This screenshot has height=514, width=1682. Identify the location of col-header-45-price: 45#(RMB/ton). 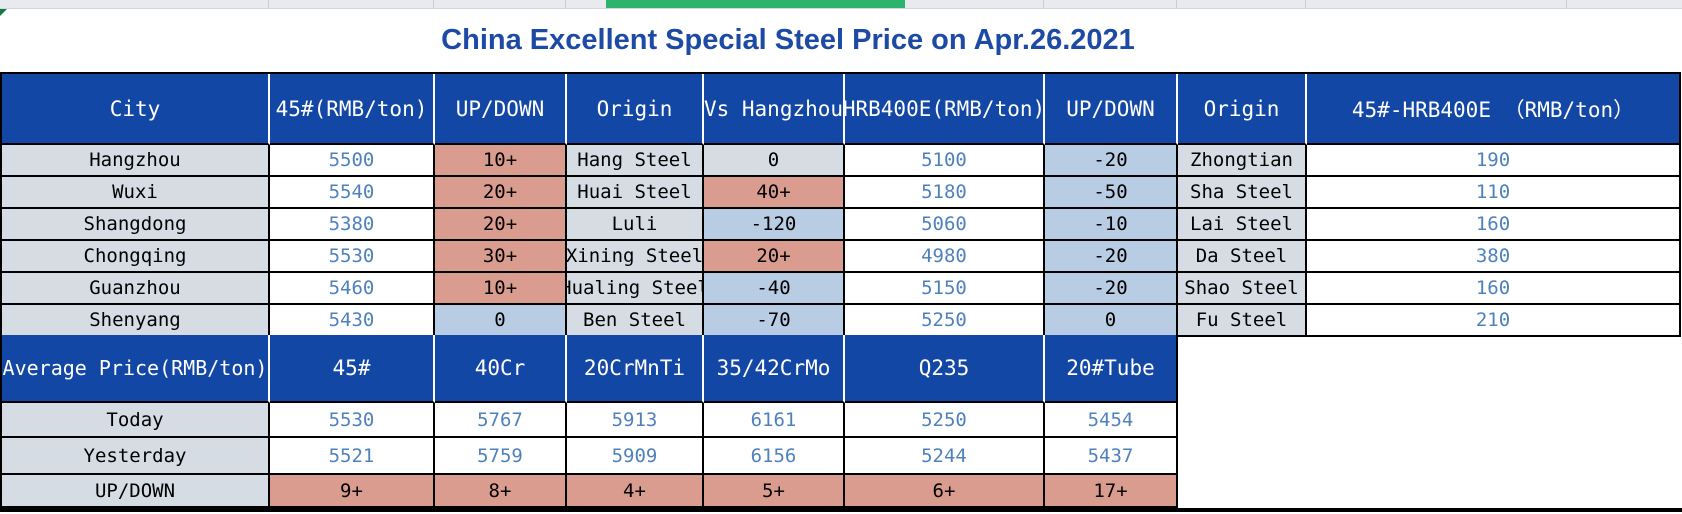
(352, 109).